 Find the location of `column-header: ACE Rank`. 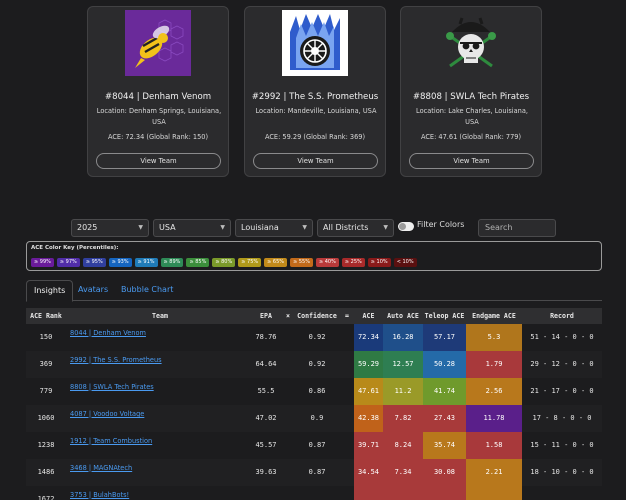

column-header: ACE Rank is located at coordinates (46, 316).